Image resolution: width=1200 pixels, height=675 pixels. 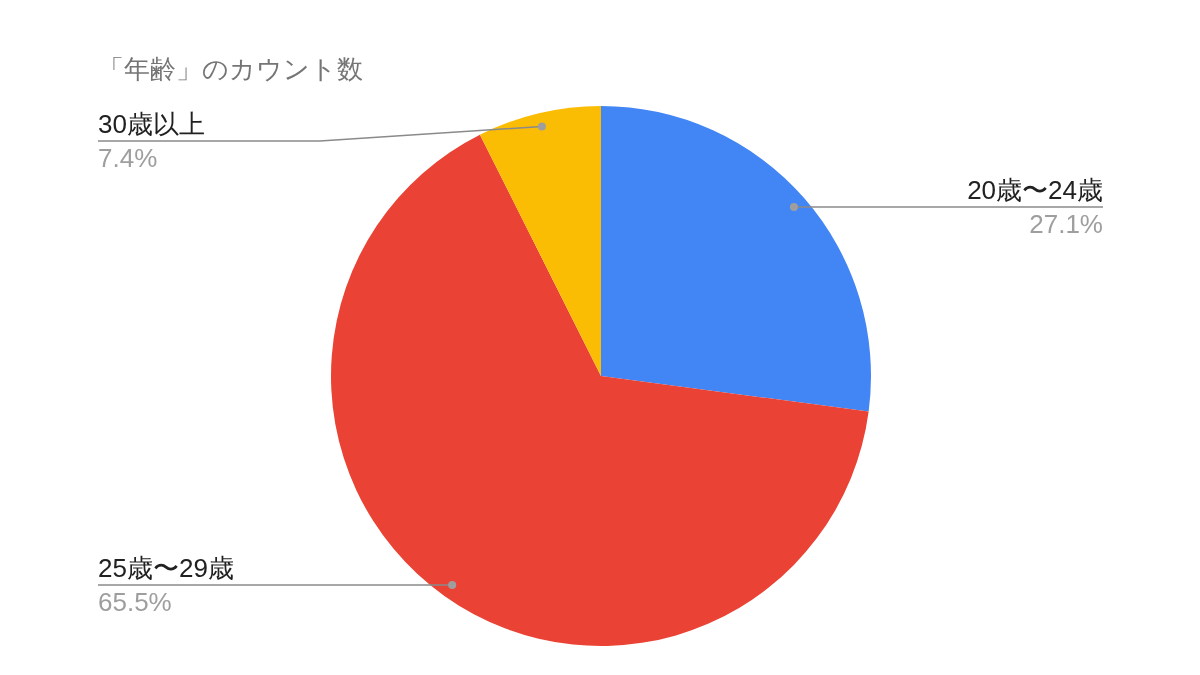 What do you see at coordinates (135, 602) in the screenshot?
I see `data-label: 65.5%` at bounding box center [135, 602].